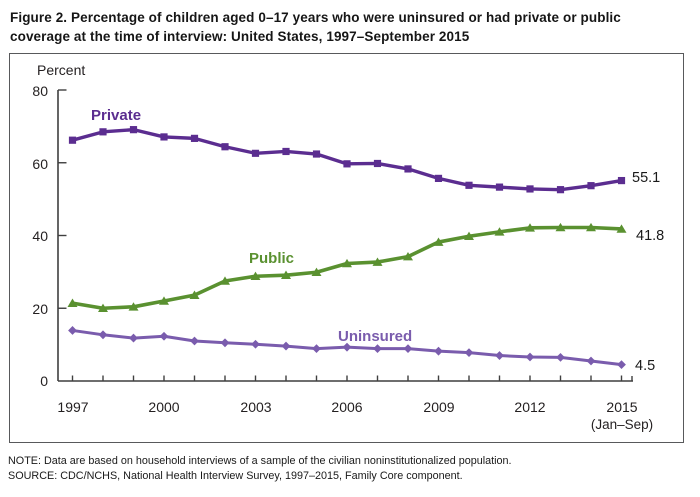 This screenshot has width=700, height=497. Describe the element at coordinates (40, 91) in the screenshot. I see `y-tick-80: 80` at that location.